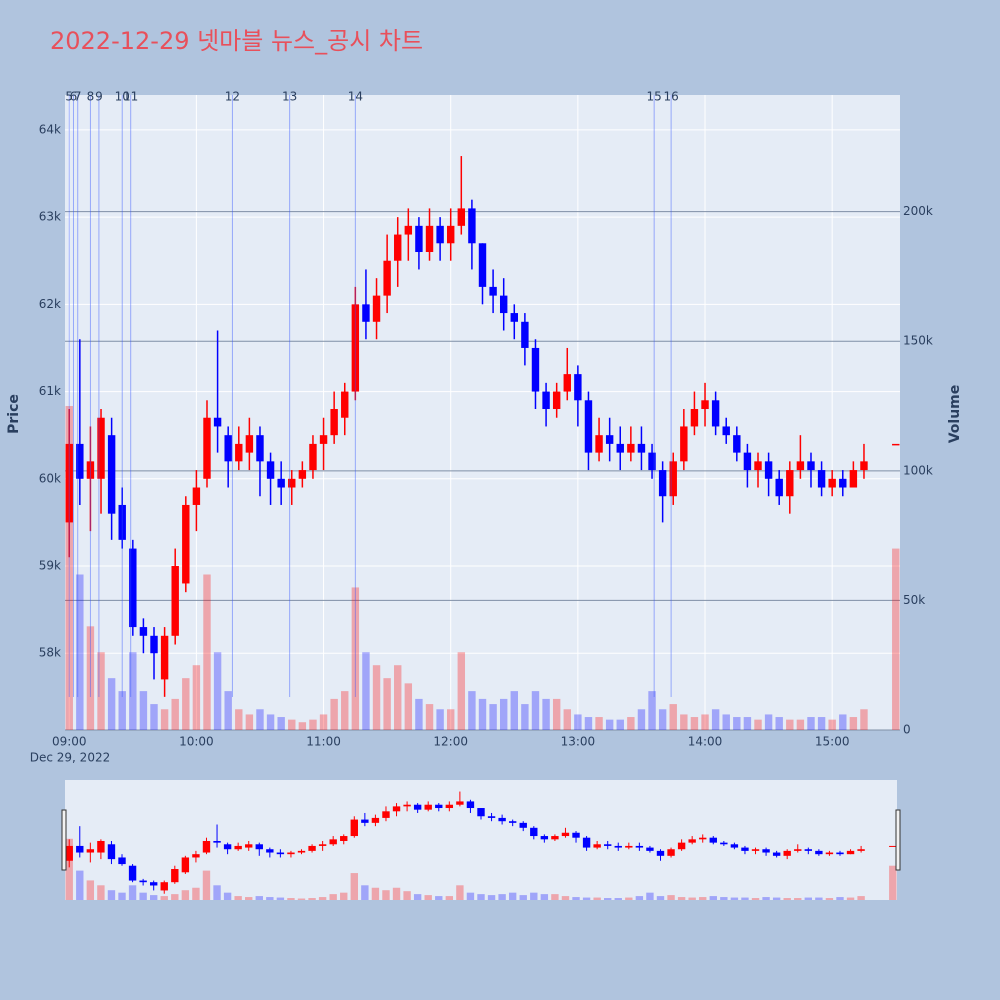 This screenshot has width=1000, height=1000. What do you see at coordinates (50, 478) in the screenshot?
I see `y-tick-label: 60k` at bounding box center [50, 478].